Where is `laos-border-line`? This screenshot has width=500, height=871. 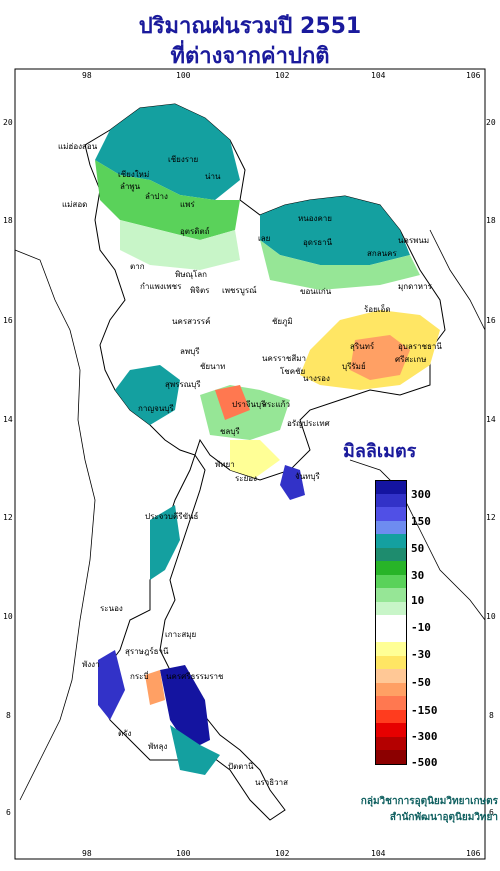
laos-border-line is located at coordinates (457, 280).